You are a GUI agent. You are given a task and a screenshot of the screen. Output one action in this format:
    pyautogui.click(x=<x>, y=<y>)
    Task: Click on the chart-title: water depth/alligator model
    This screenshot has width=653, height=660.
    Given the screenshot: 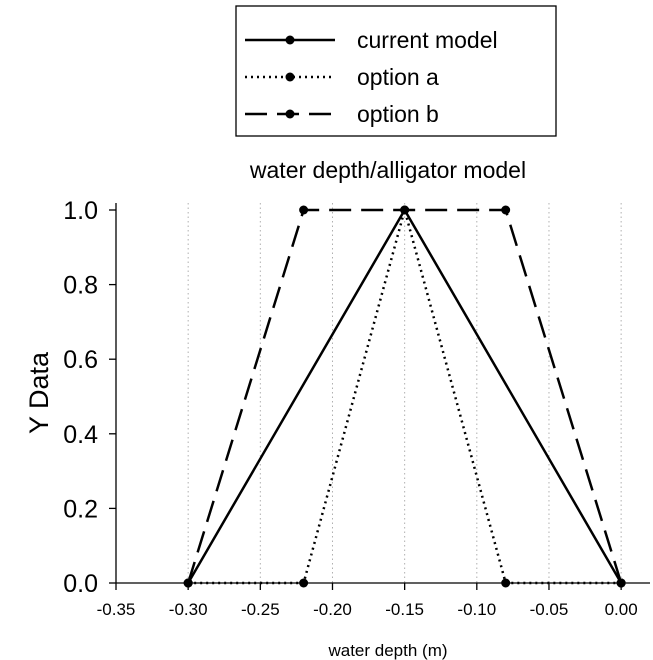 What is the action you would take?
    pyautogui.click(x=387, y=170)
    